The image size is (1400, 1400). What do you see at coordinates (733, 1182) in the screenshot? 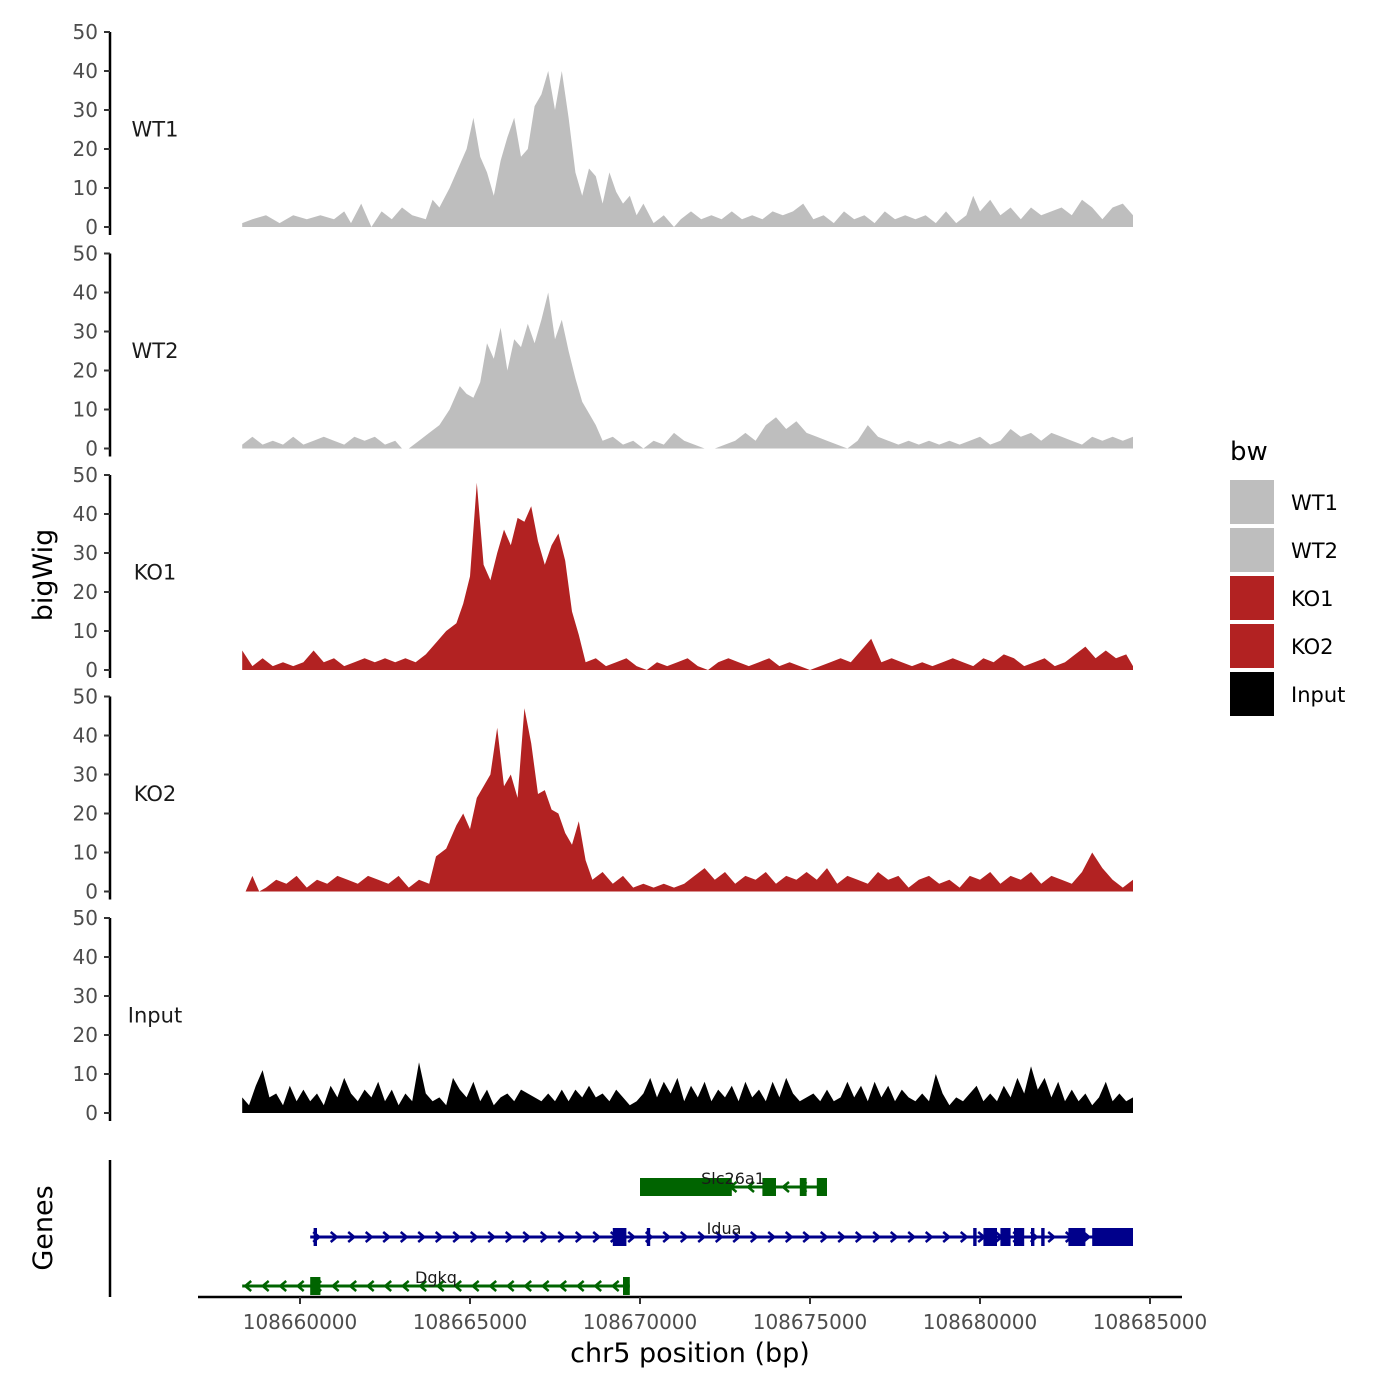
I see `gene-slc26a1: Slc26a1` at bounding box center [733, 1182].